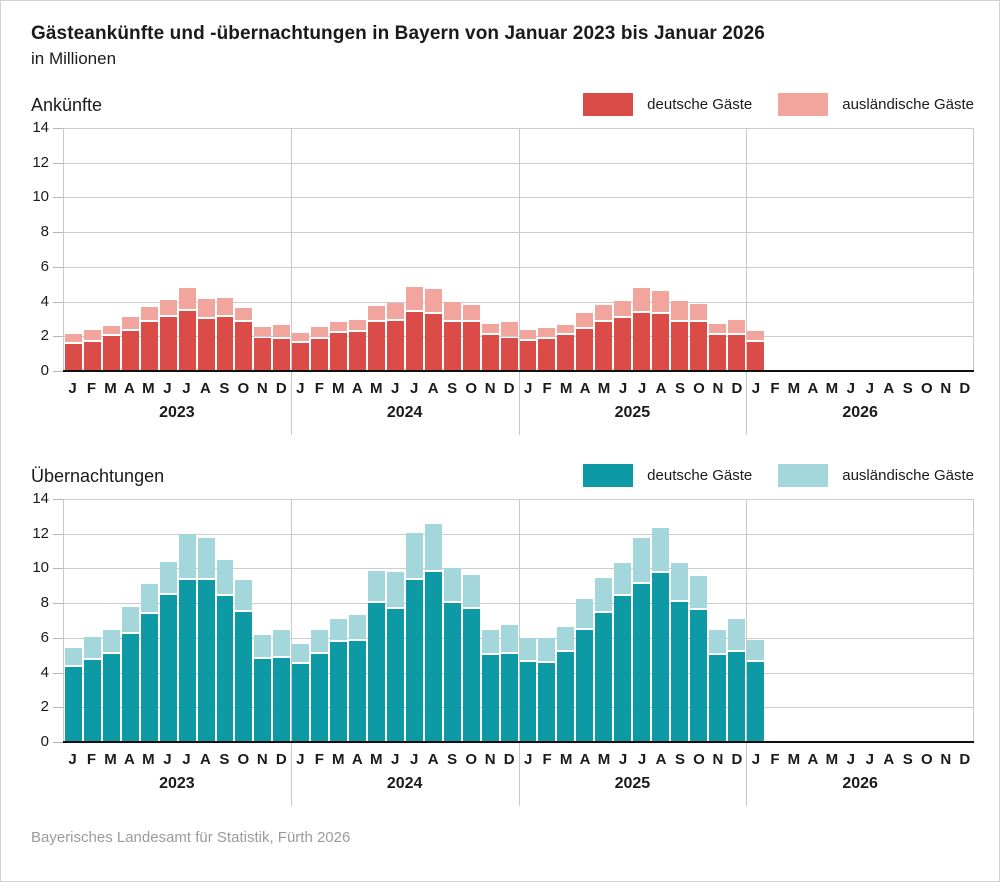 This screenshot has height=882, width=1000. What do you see at coordinates (518, 416) in the screenshot?
I see `year-label-row: 2023 2024 2025 2026` at bounding box center [518, 416].